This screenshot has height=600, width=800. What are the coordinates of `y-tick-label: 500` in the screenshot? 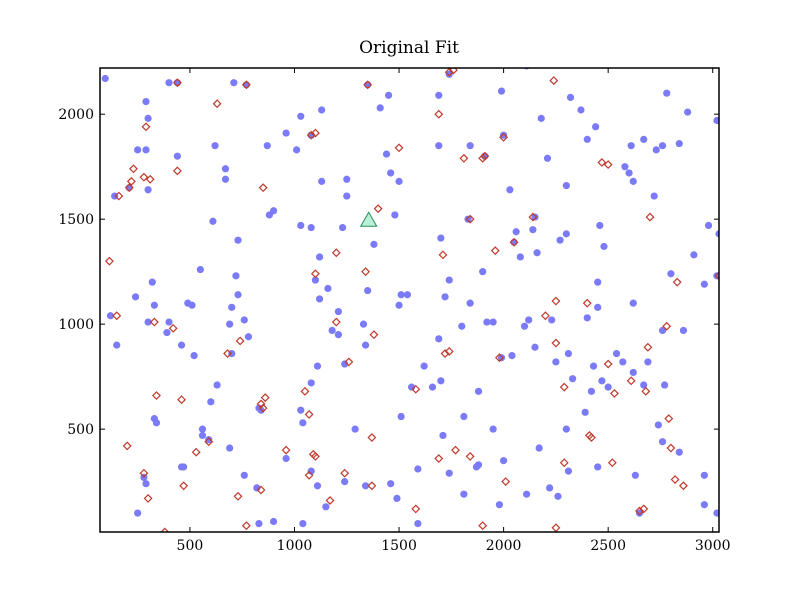 It's located at (80, 430).